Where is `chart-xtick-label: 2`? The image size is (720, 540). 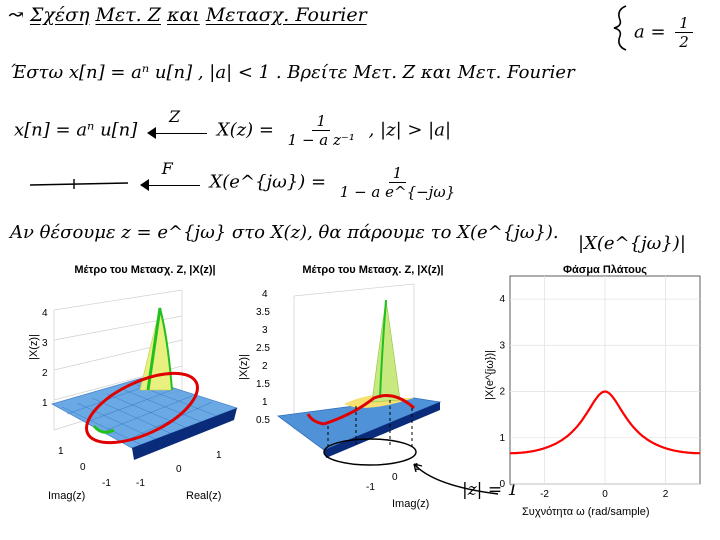 chart-xtick-label: 2 is located at coordinates (666, 494).